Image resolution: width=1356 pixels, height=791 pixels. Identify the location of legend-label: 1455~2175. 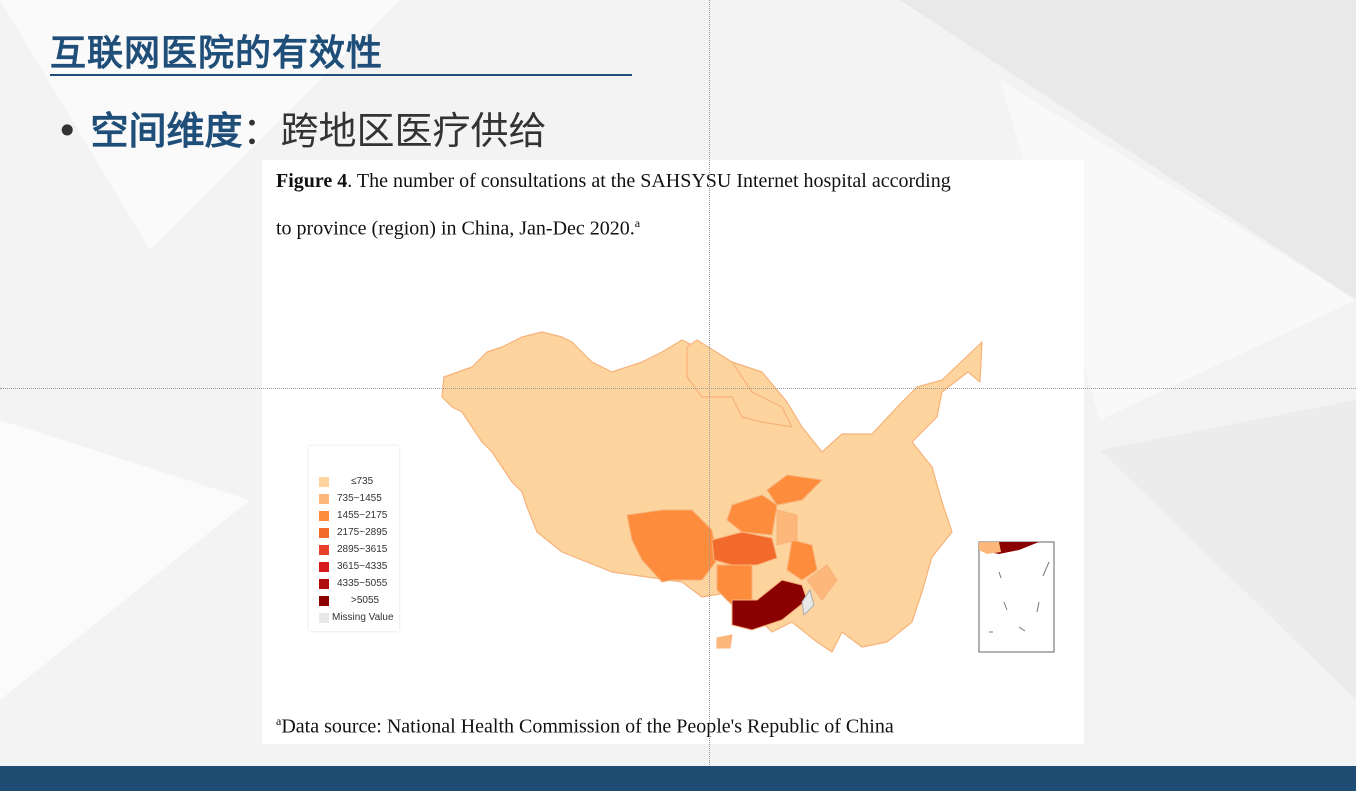
(362, 515).